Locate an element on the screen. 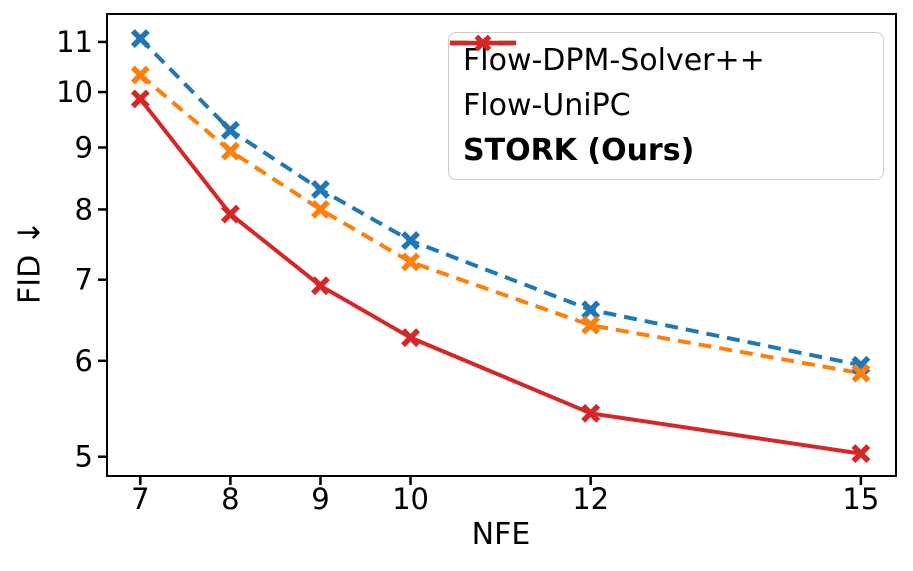  x-tick-label: 12 is located at coordinates (590, 499).